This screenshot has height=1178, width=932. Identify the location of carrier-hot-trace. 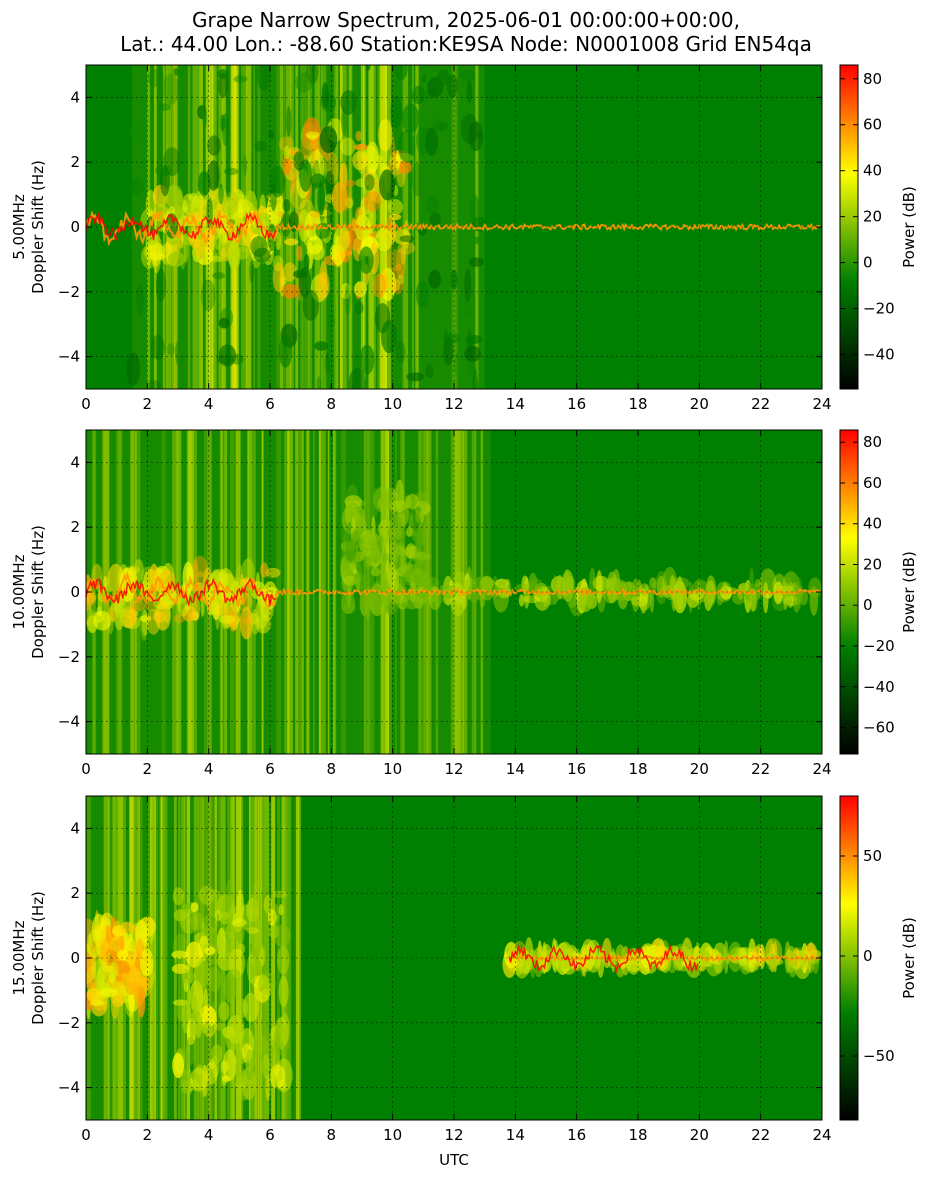
(181, 226).